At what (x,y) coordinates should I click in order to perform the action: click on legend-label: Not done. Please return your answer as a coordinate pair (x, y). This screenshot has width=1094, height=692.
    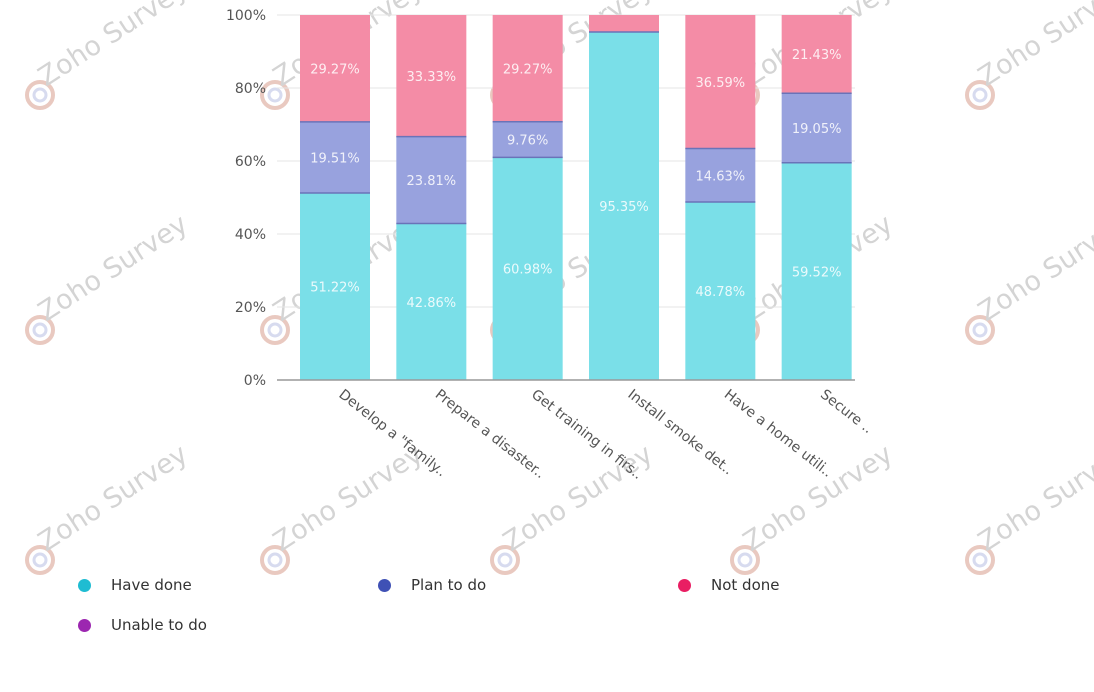
    Looking at the image, I should click on (745, 585).